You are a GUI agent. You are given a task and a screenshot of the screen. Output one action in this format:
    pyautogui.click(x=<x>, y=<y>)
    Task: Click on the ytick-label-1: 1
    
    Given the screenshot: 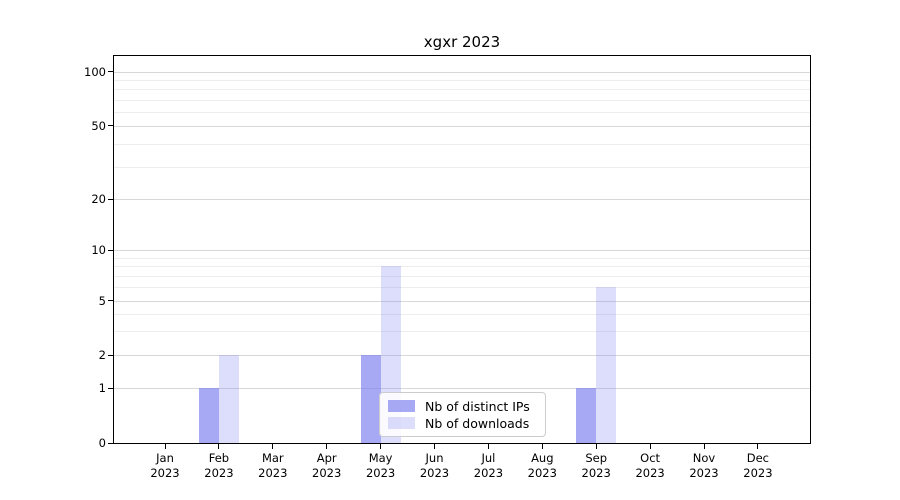 What is the action you would take?
    pyautogui.click(x=102, y=388)
    